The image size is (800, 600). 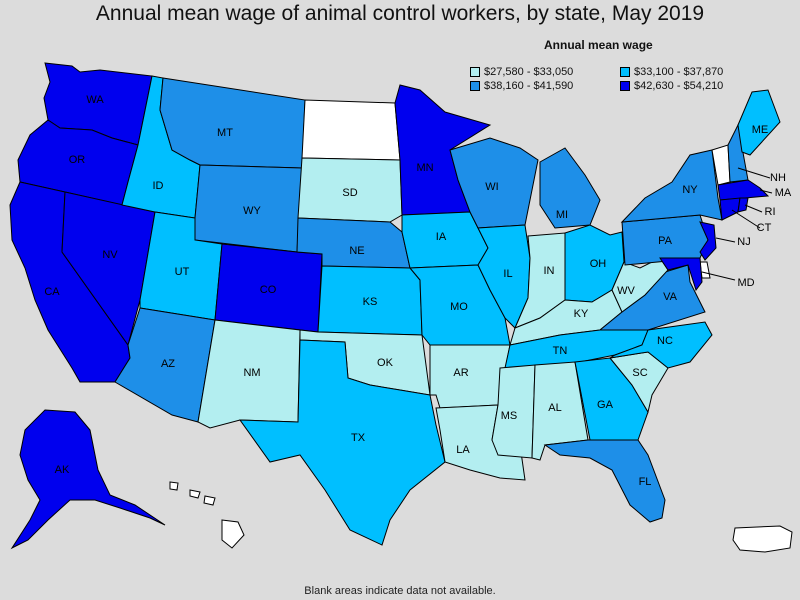 What do you see at coordinates (665, 241) in the screenshot?
I see `label-PA: PA` at bounding box center [665, 241].